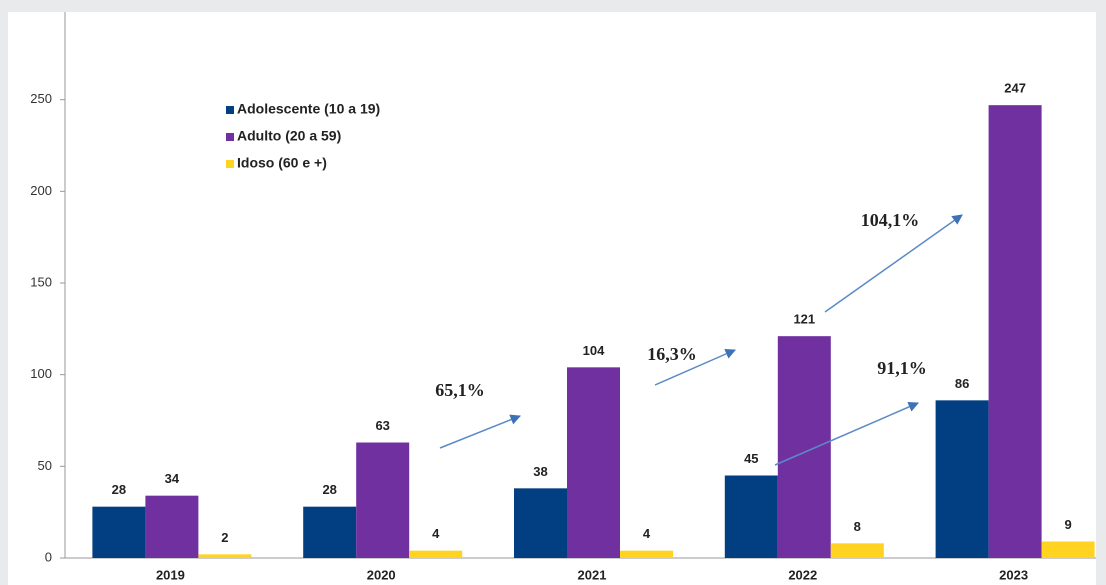 This screenshot has width=1106, height=585. Describe the element at coordinates (41, 98) in the screenshot. I see `y-tick-label: 250` at that location.